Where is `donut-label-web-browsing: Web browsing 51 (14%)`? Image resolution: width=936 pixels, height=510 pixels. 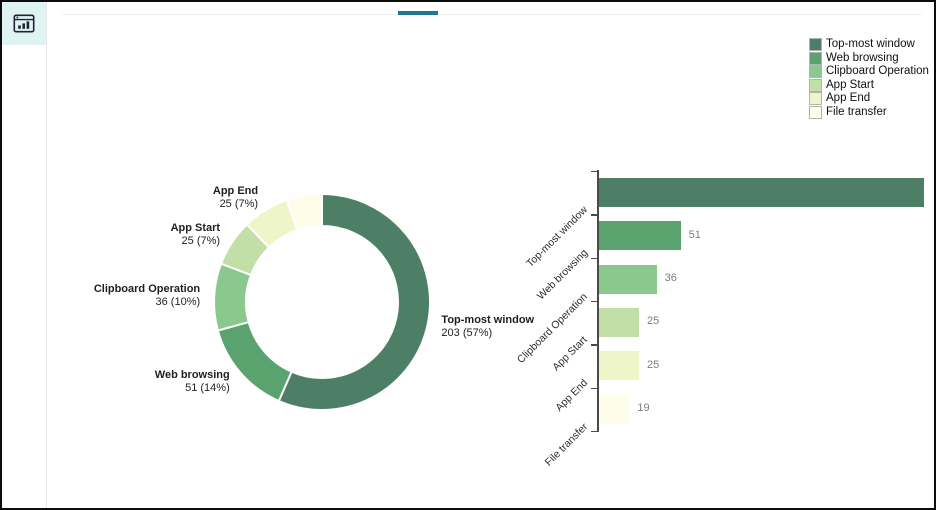
donut-label-web-browsing: Web browsing 51 (14%) is located at coordinates (130, 382).